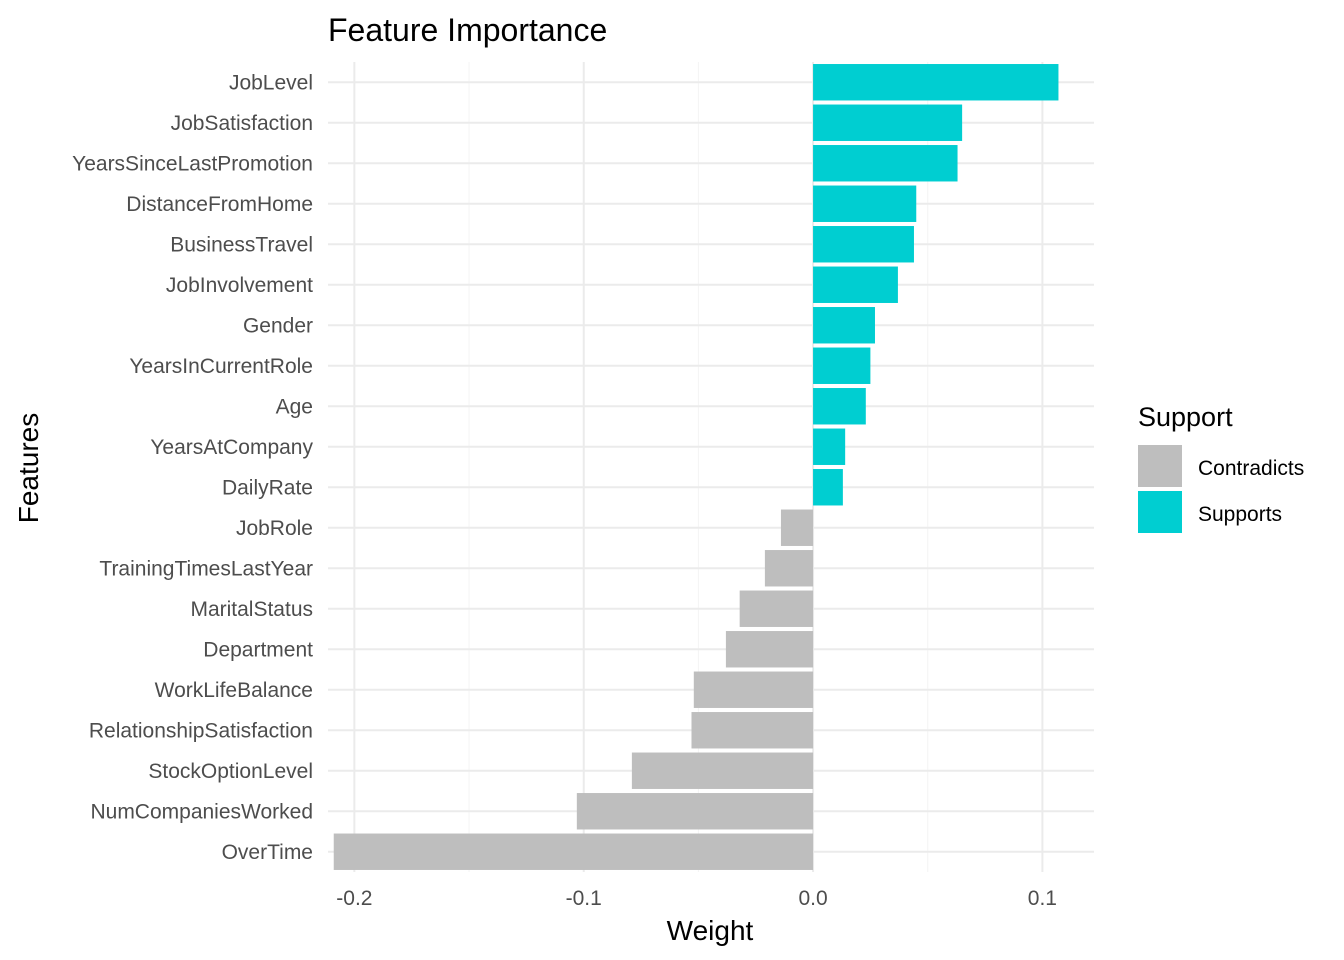 The height and width of the screenshot is (960, 1344). What do you see at coordinates (241, 244) in the screenshot?
I see `y-tick-label: BusinessTravel` at bounding box center [241, 244].